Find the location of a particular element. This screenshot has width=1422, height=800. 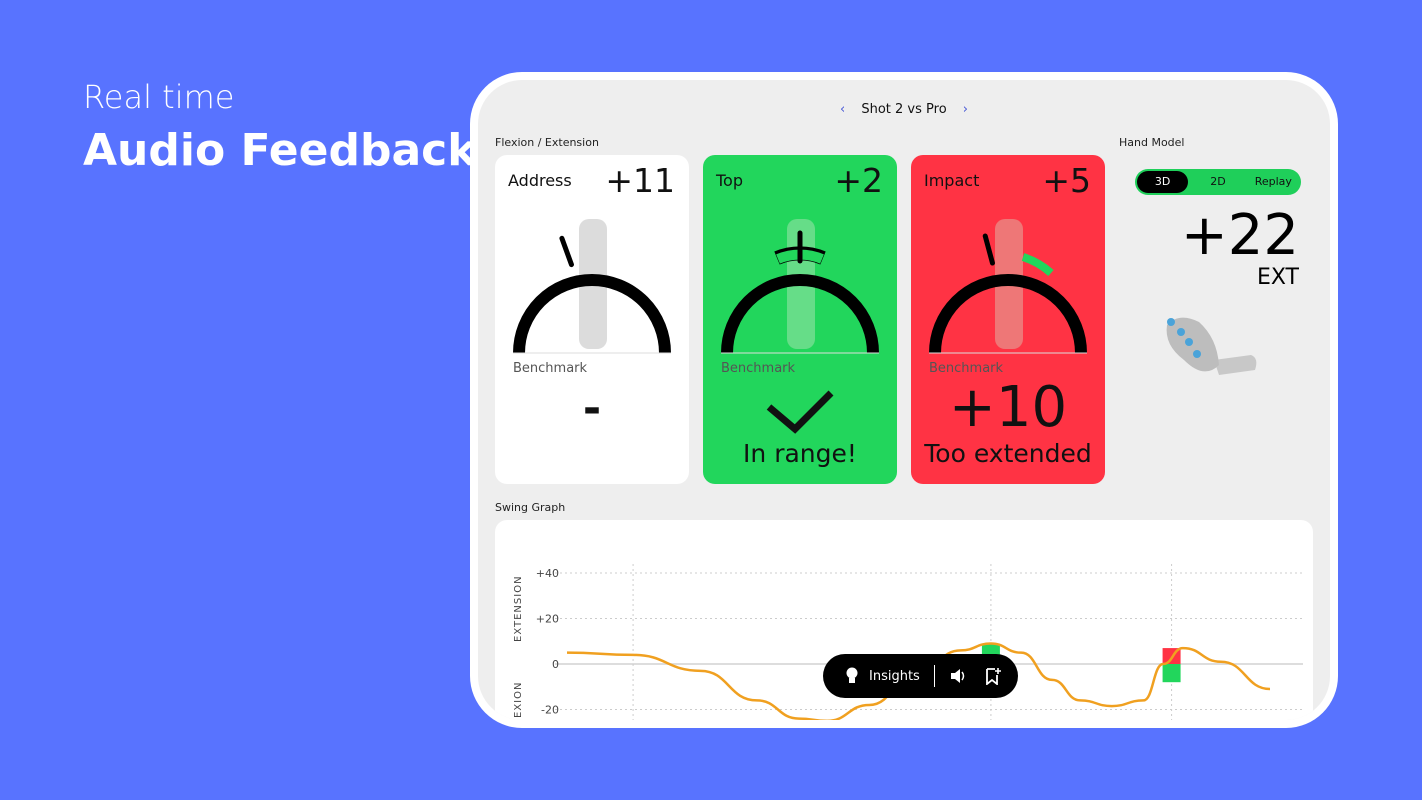

hand-value: +22 is located at coordinates (1239, 235).